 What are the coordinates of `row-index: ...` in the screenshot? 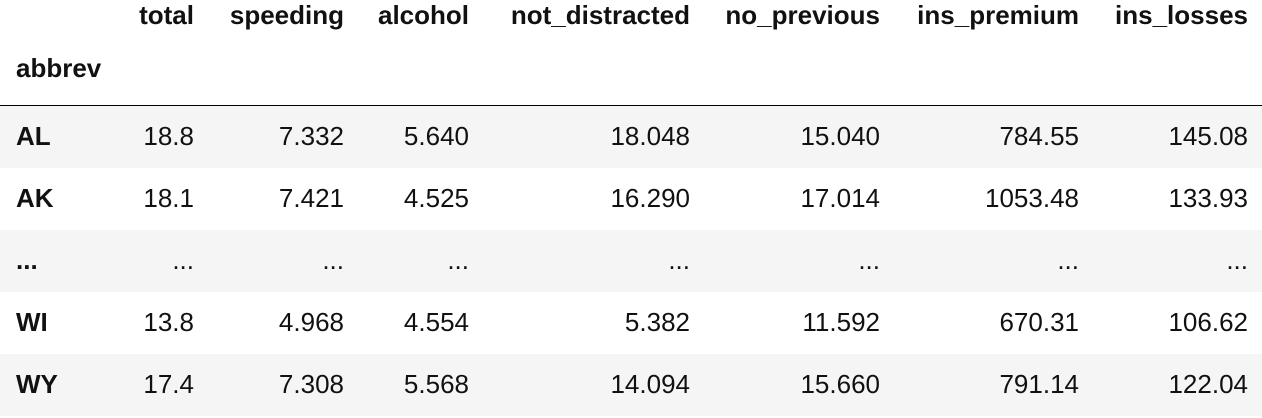 It's located at (27, 260).